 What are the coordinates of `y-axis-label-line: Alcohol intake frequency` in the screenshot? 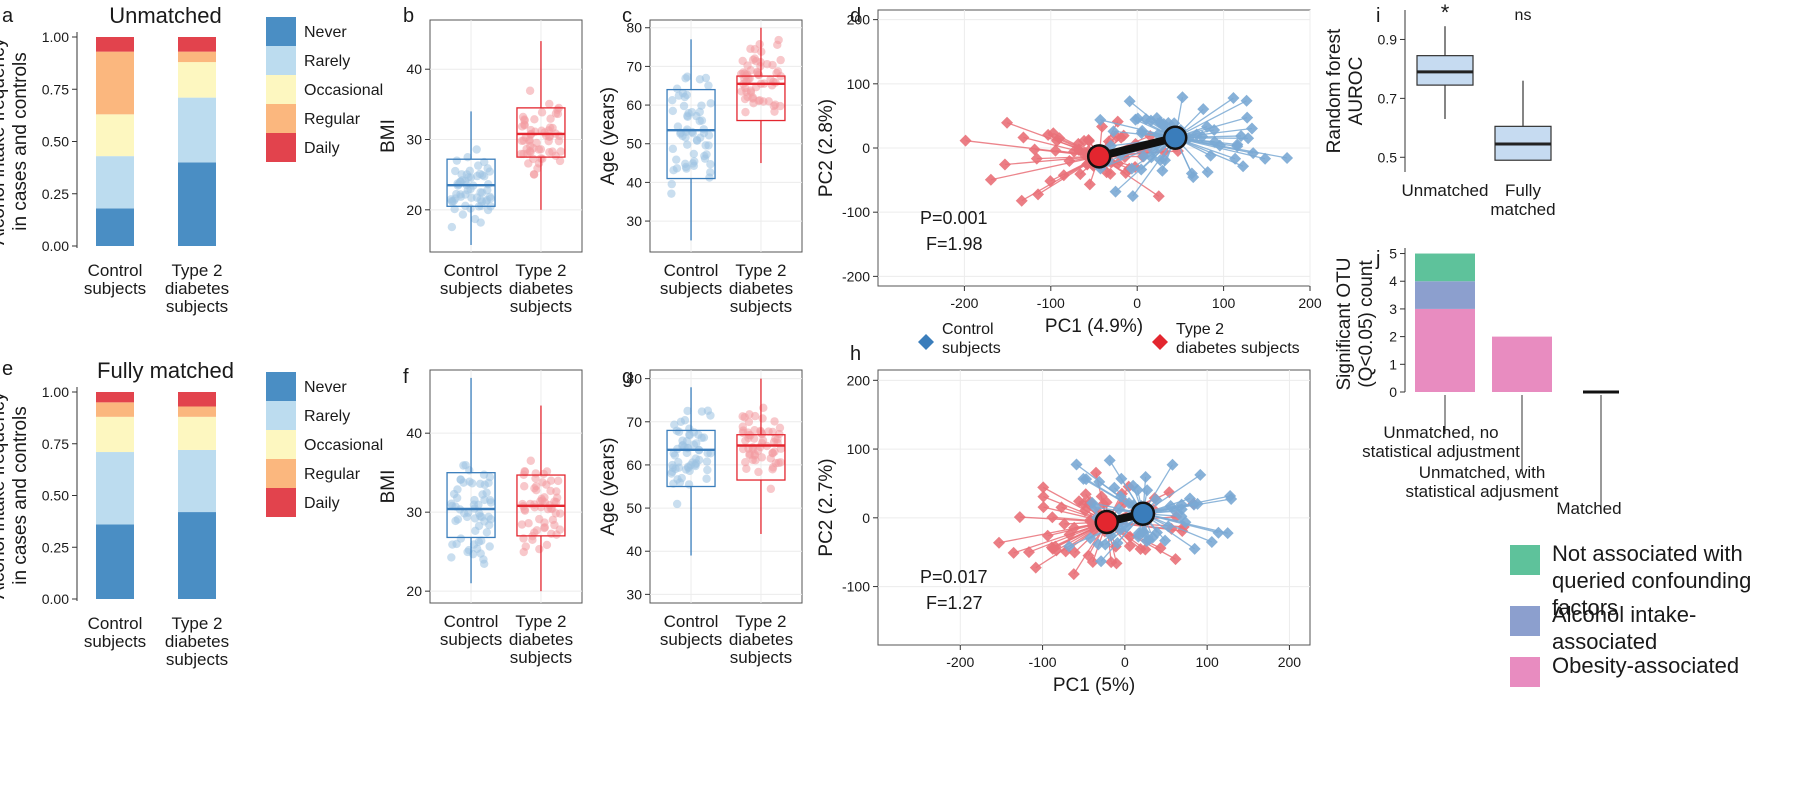 It's located at (4, 495).